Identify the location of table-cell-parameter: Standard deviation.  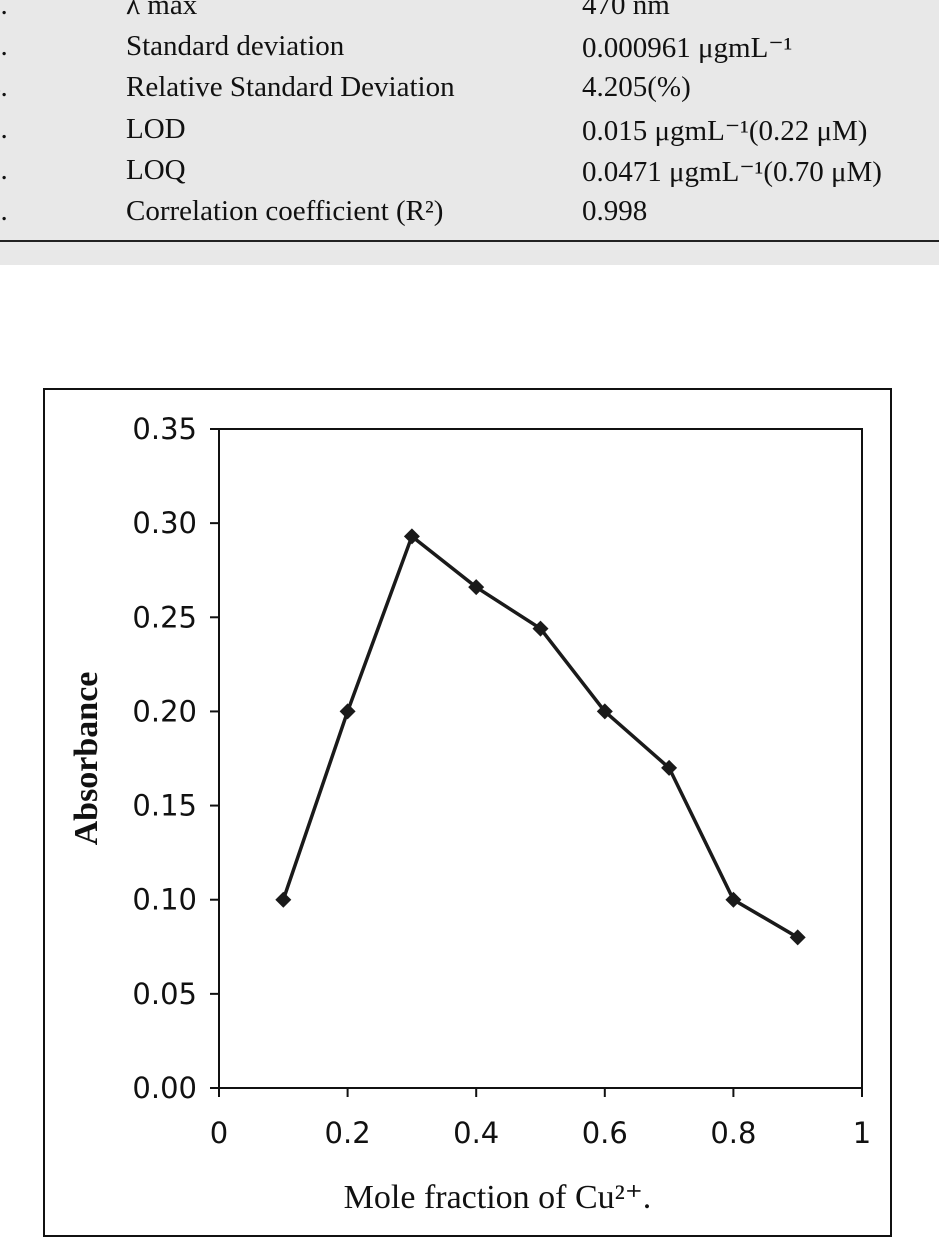
(235, 46).